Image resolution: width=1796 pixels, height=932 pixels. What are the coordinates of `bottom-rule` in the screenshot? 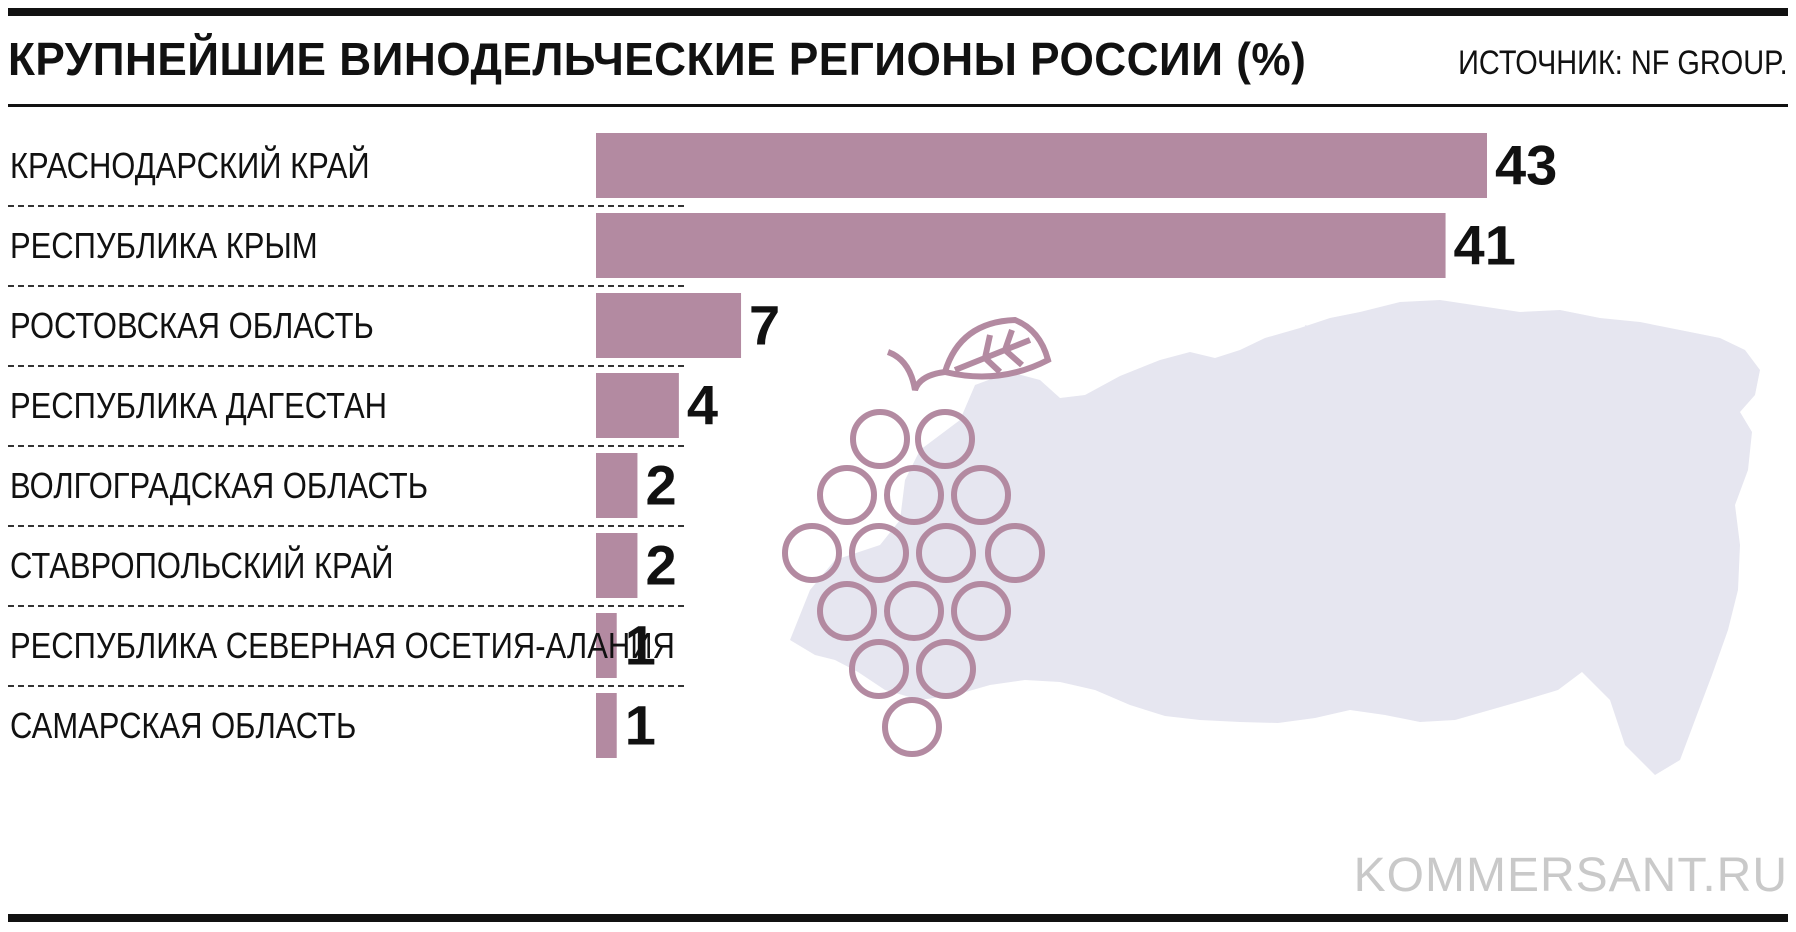 It's located at (898, 918).